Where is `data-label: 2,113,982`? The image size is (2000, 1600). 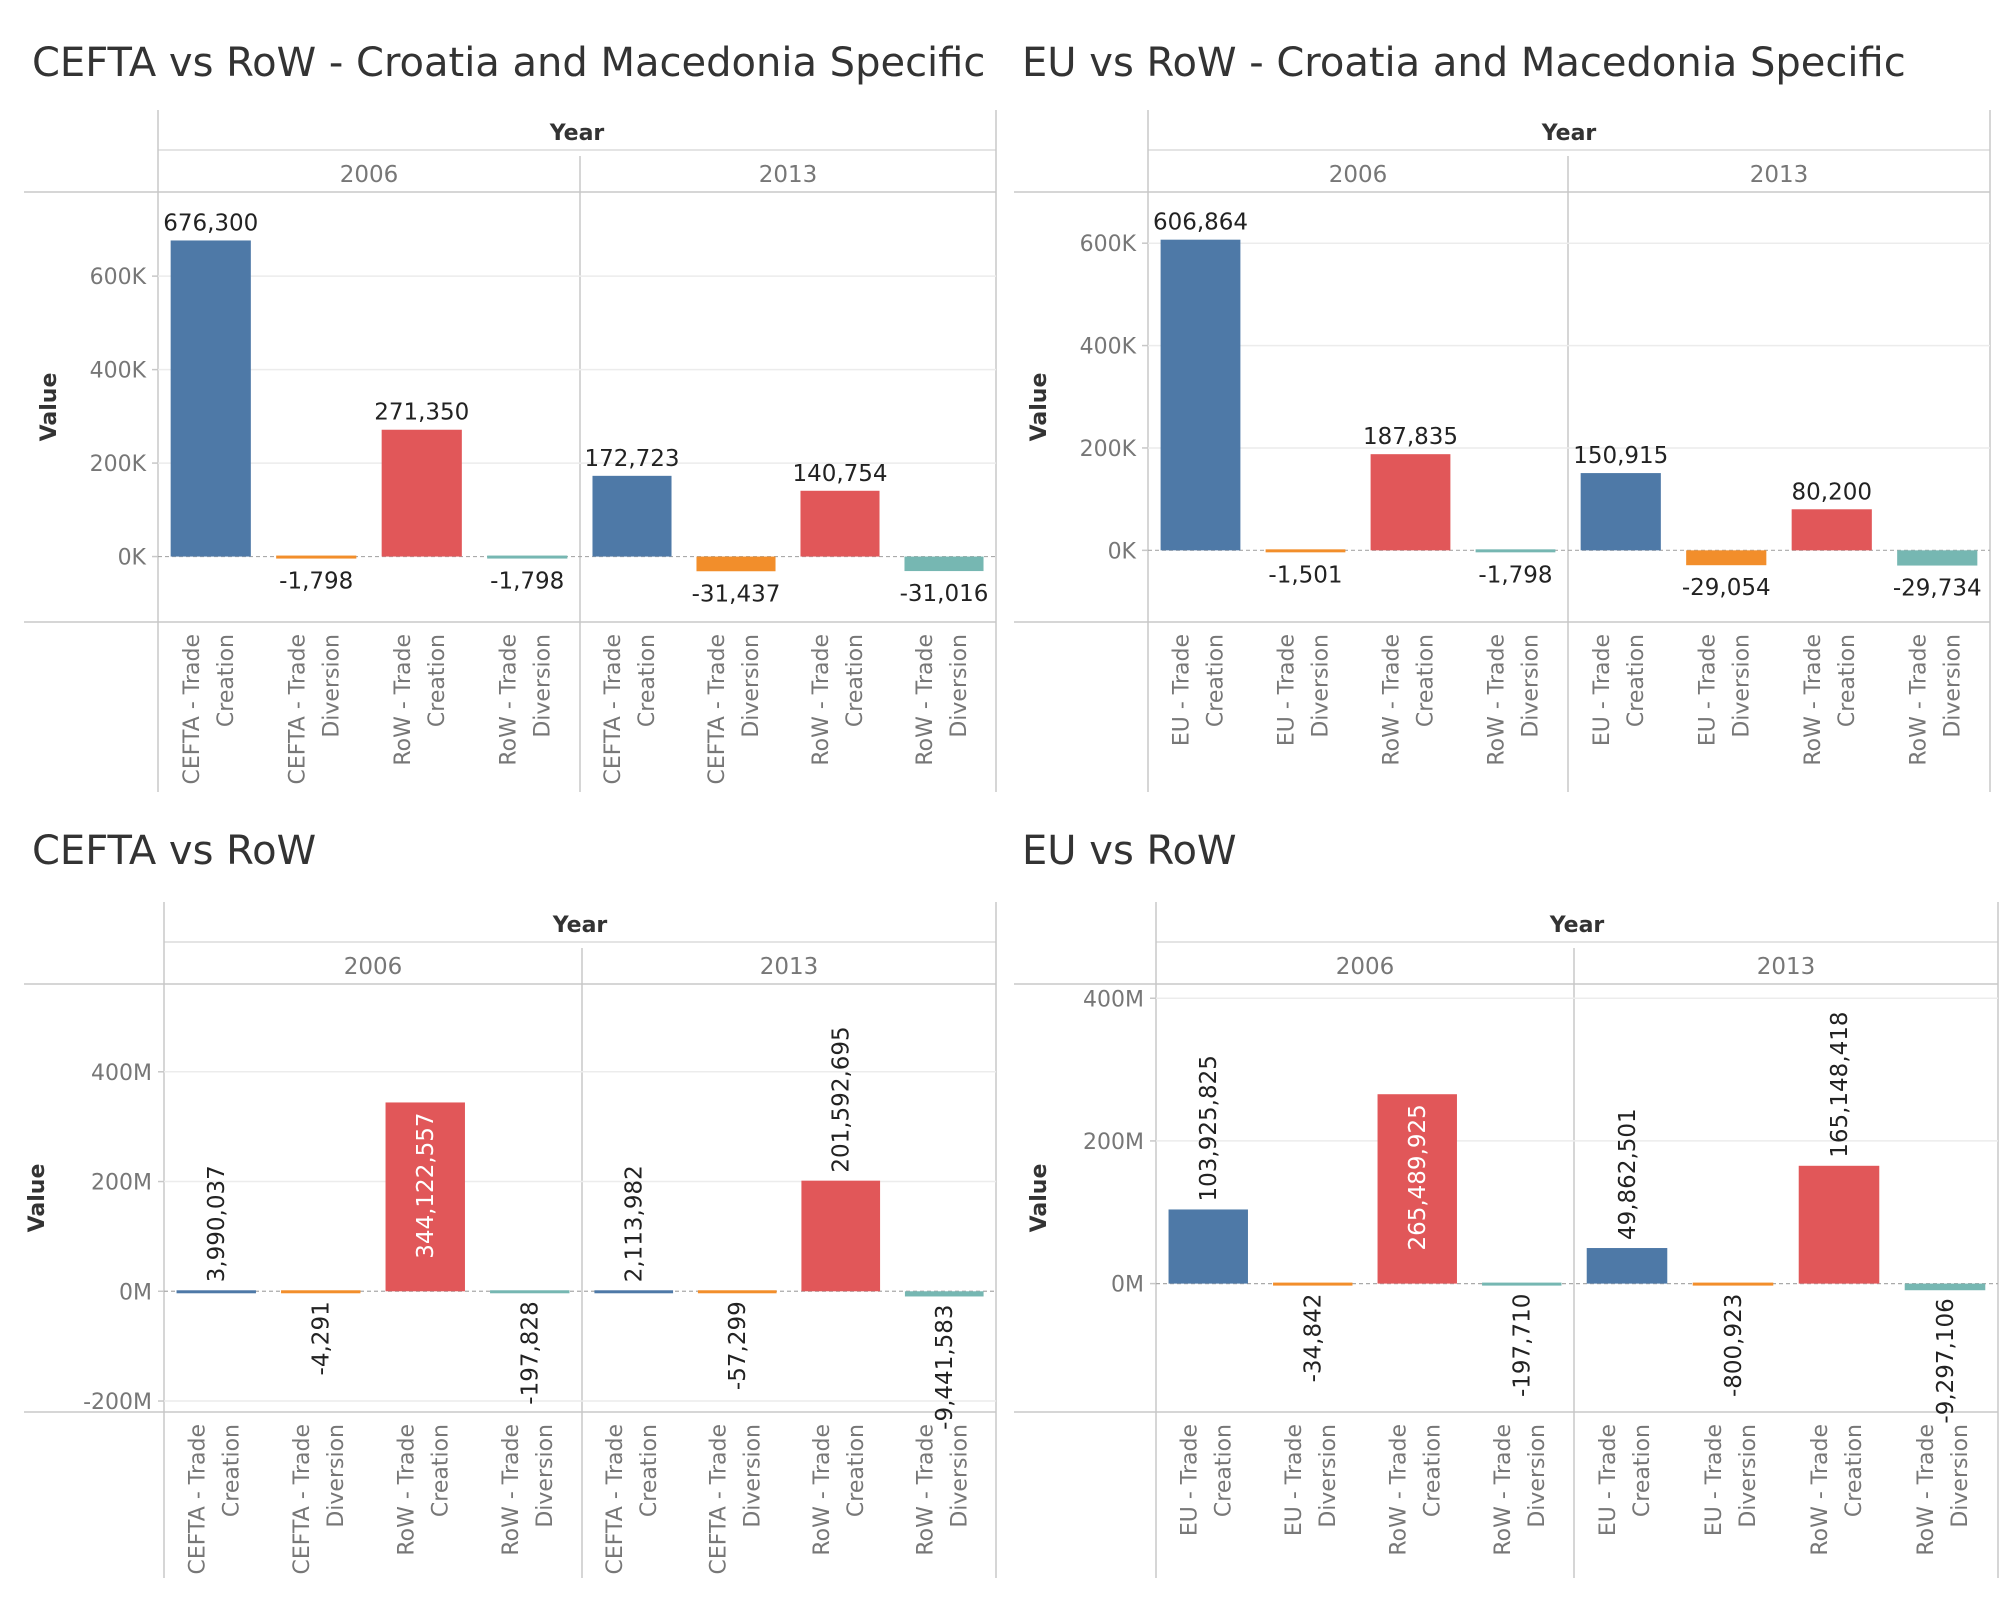
data-label: 2,113,982 is located at coordinates (635, 1223).